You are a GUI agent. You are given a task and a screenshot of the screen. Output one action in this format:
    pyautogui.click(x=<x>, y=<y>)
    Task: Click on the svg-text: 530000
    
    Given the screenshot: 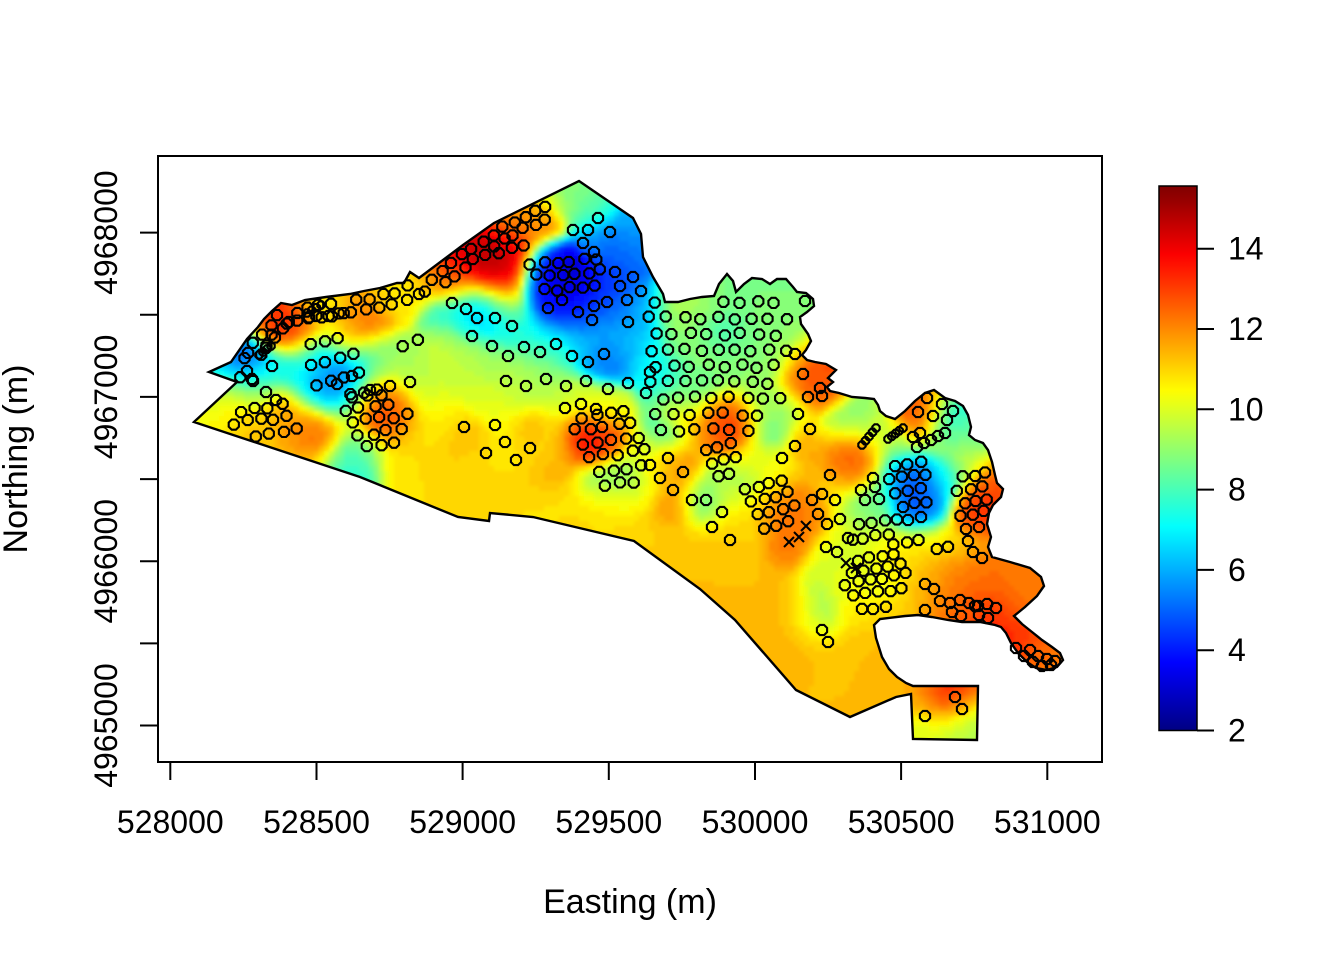 What is the action you would take?
    pyautogui.click(x=755, y=822)
    